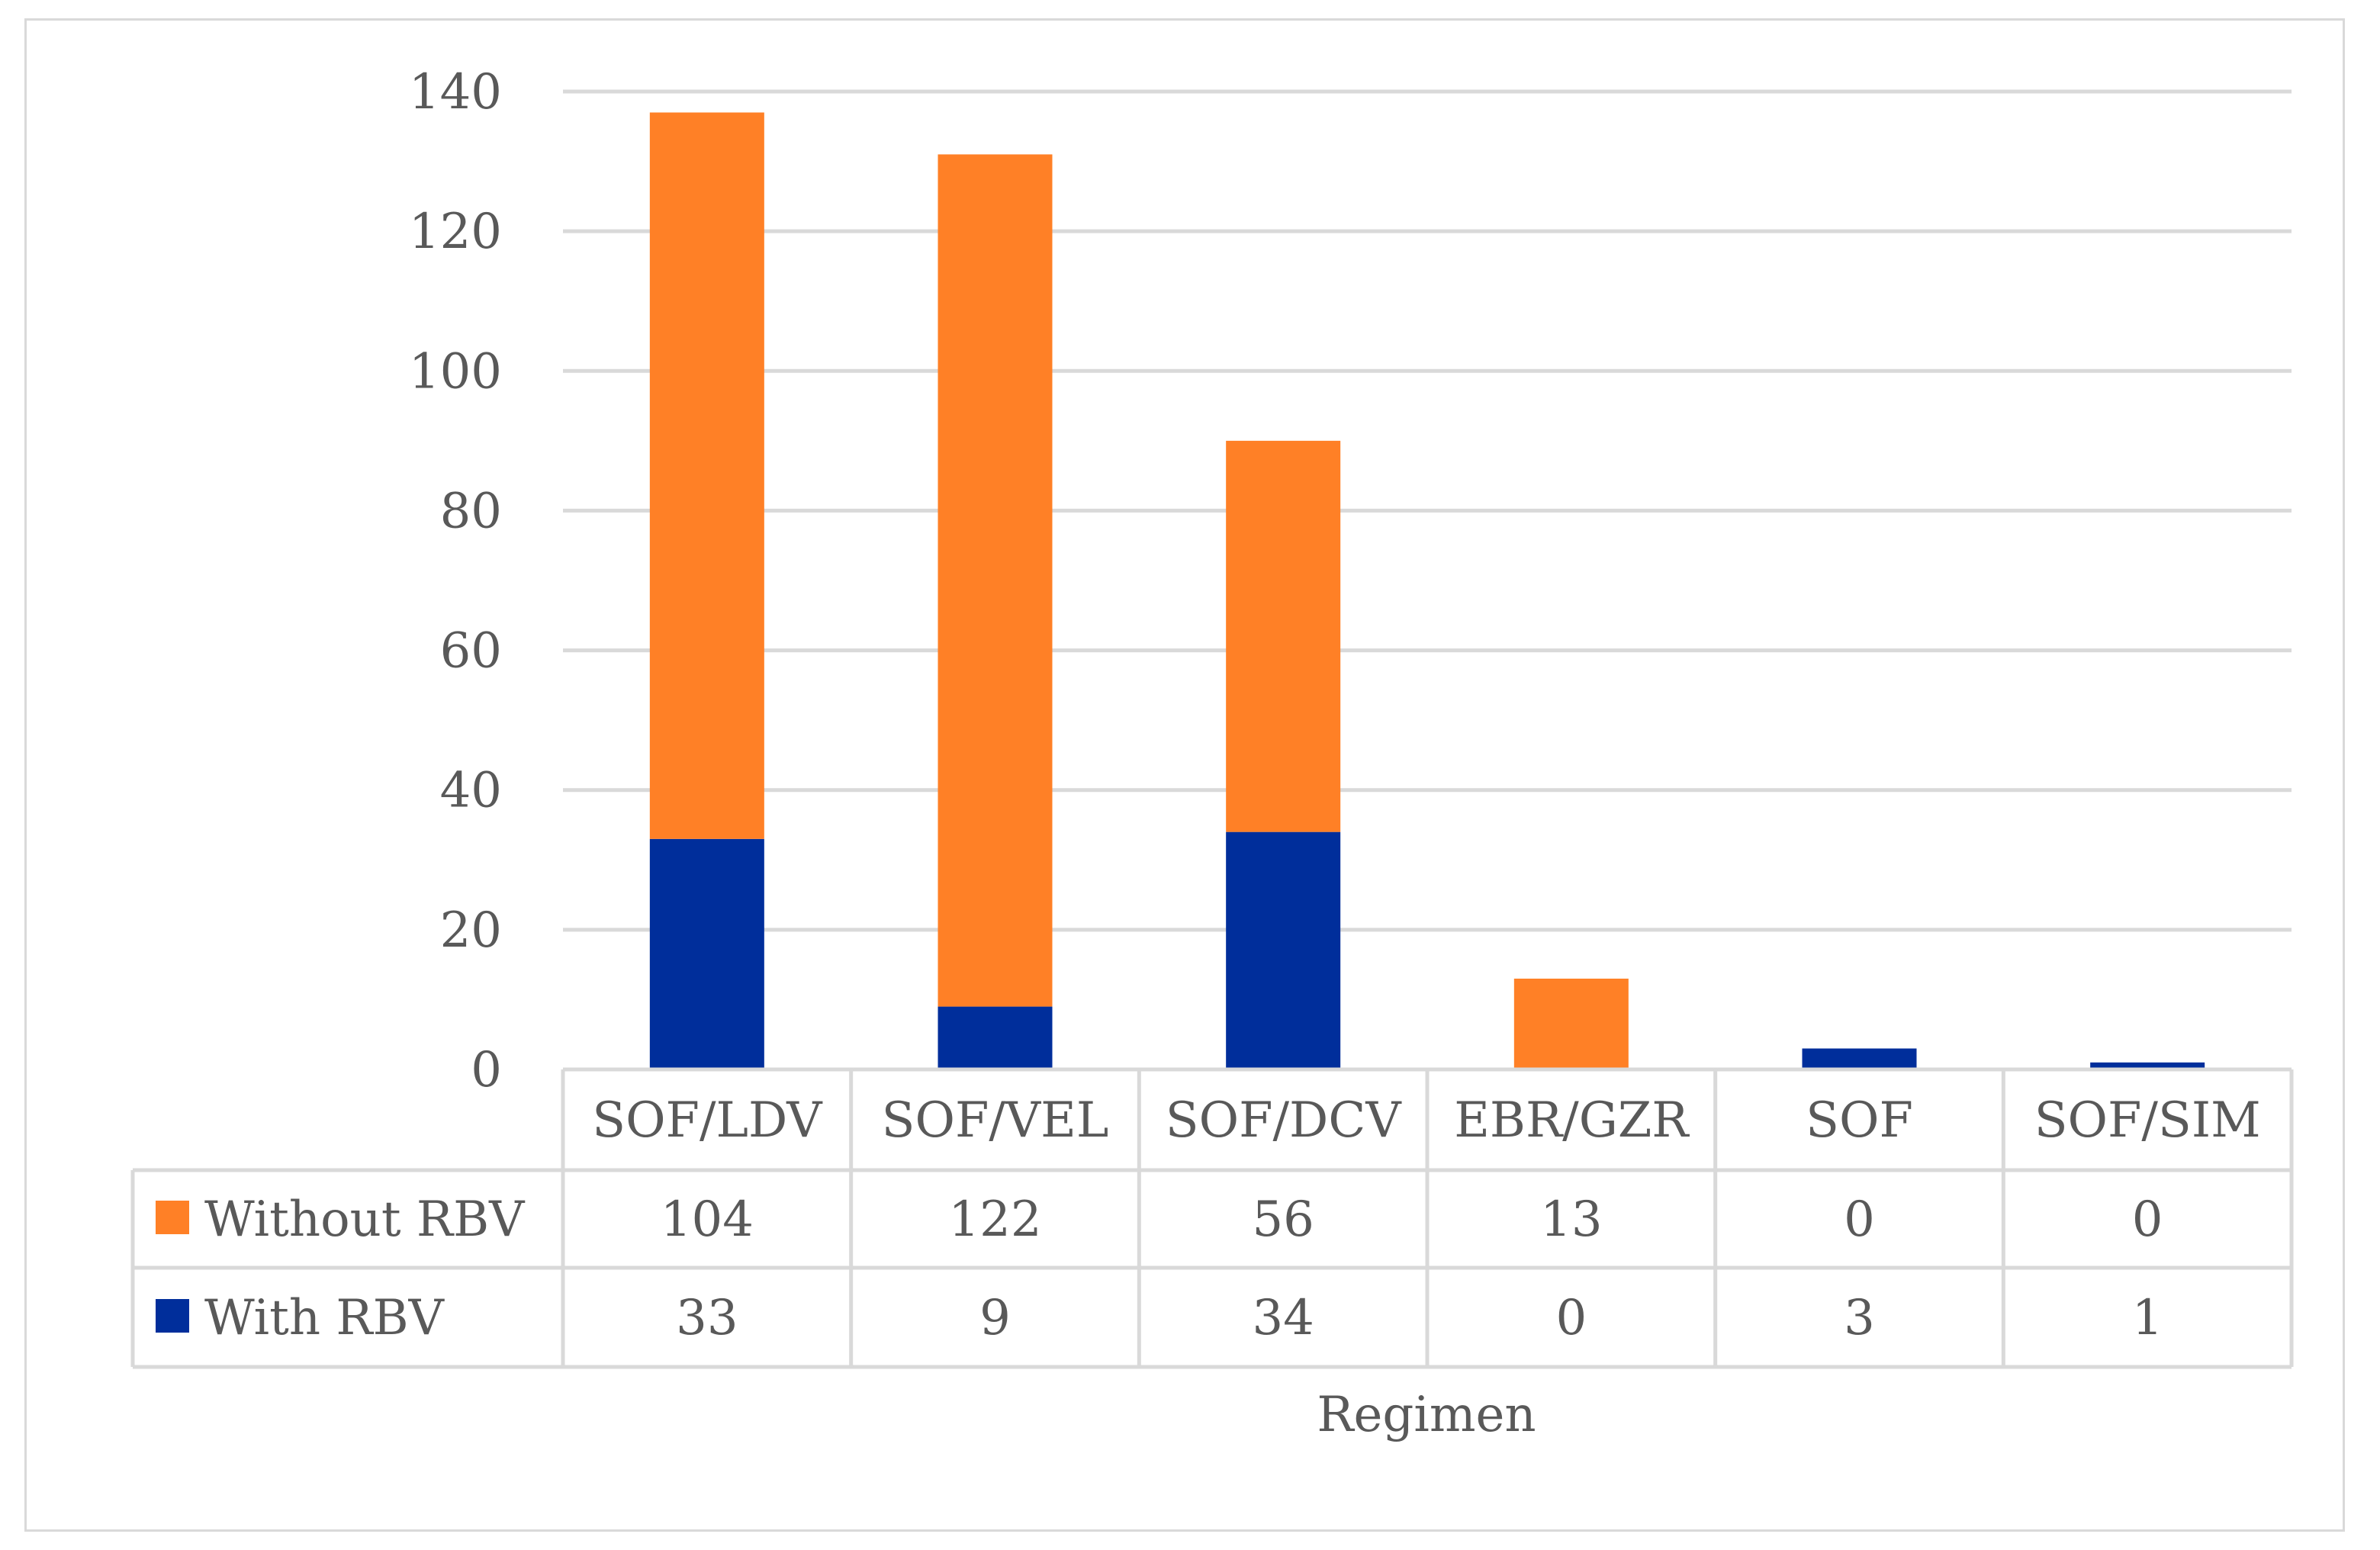 Image resolution: width=2380 pixels, height=1550 pixels. What do you see at coordinates (2147, 1120) in the screenshot?
I see `category-label: SOF/SIM` at bounding box center [2147, 1120].